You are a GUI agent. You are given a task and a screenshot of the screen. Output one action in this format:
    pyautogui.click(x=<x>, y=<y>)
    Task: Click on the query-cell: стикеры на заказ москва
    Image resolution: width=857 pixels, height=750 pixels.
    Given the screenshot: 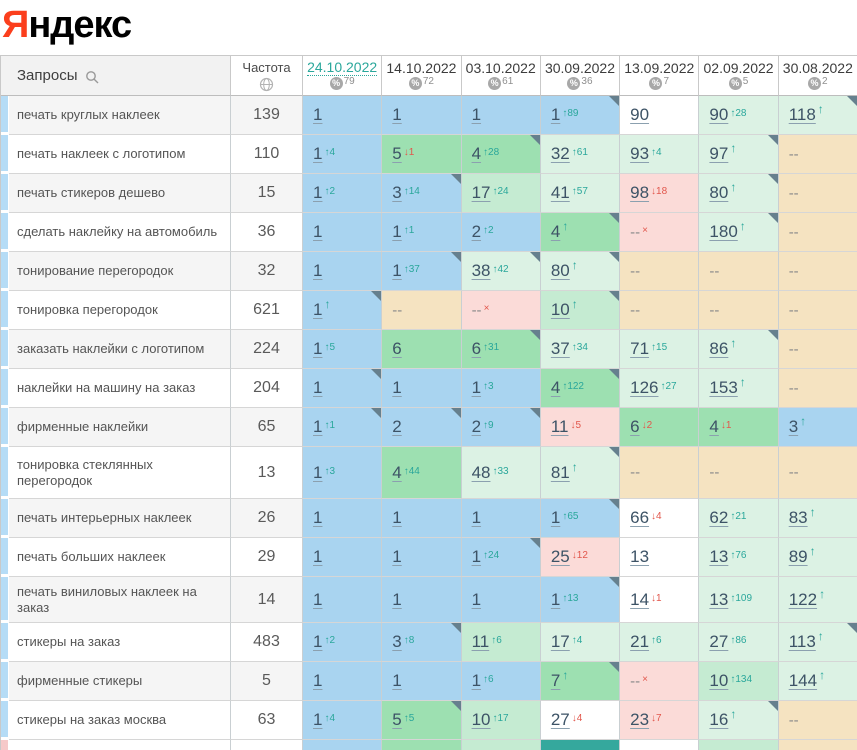 What is the action you would take?
    pyautogui.click(x=120, y=720)
    